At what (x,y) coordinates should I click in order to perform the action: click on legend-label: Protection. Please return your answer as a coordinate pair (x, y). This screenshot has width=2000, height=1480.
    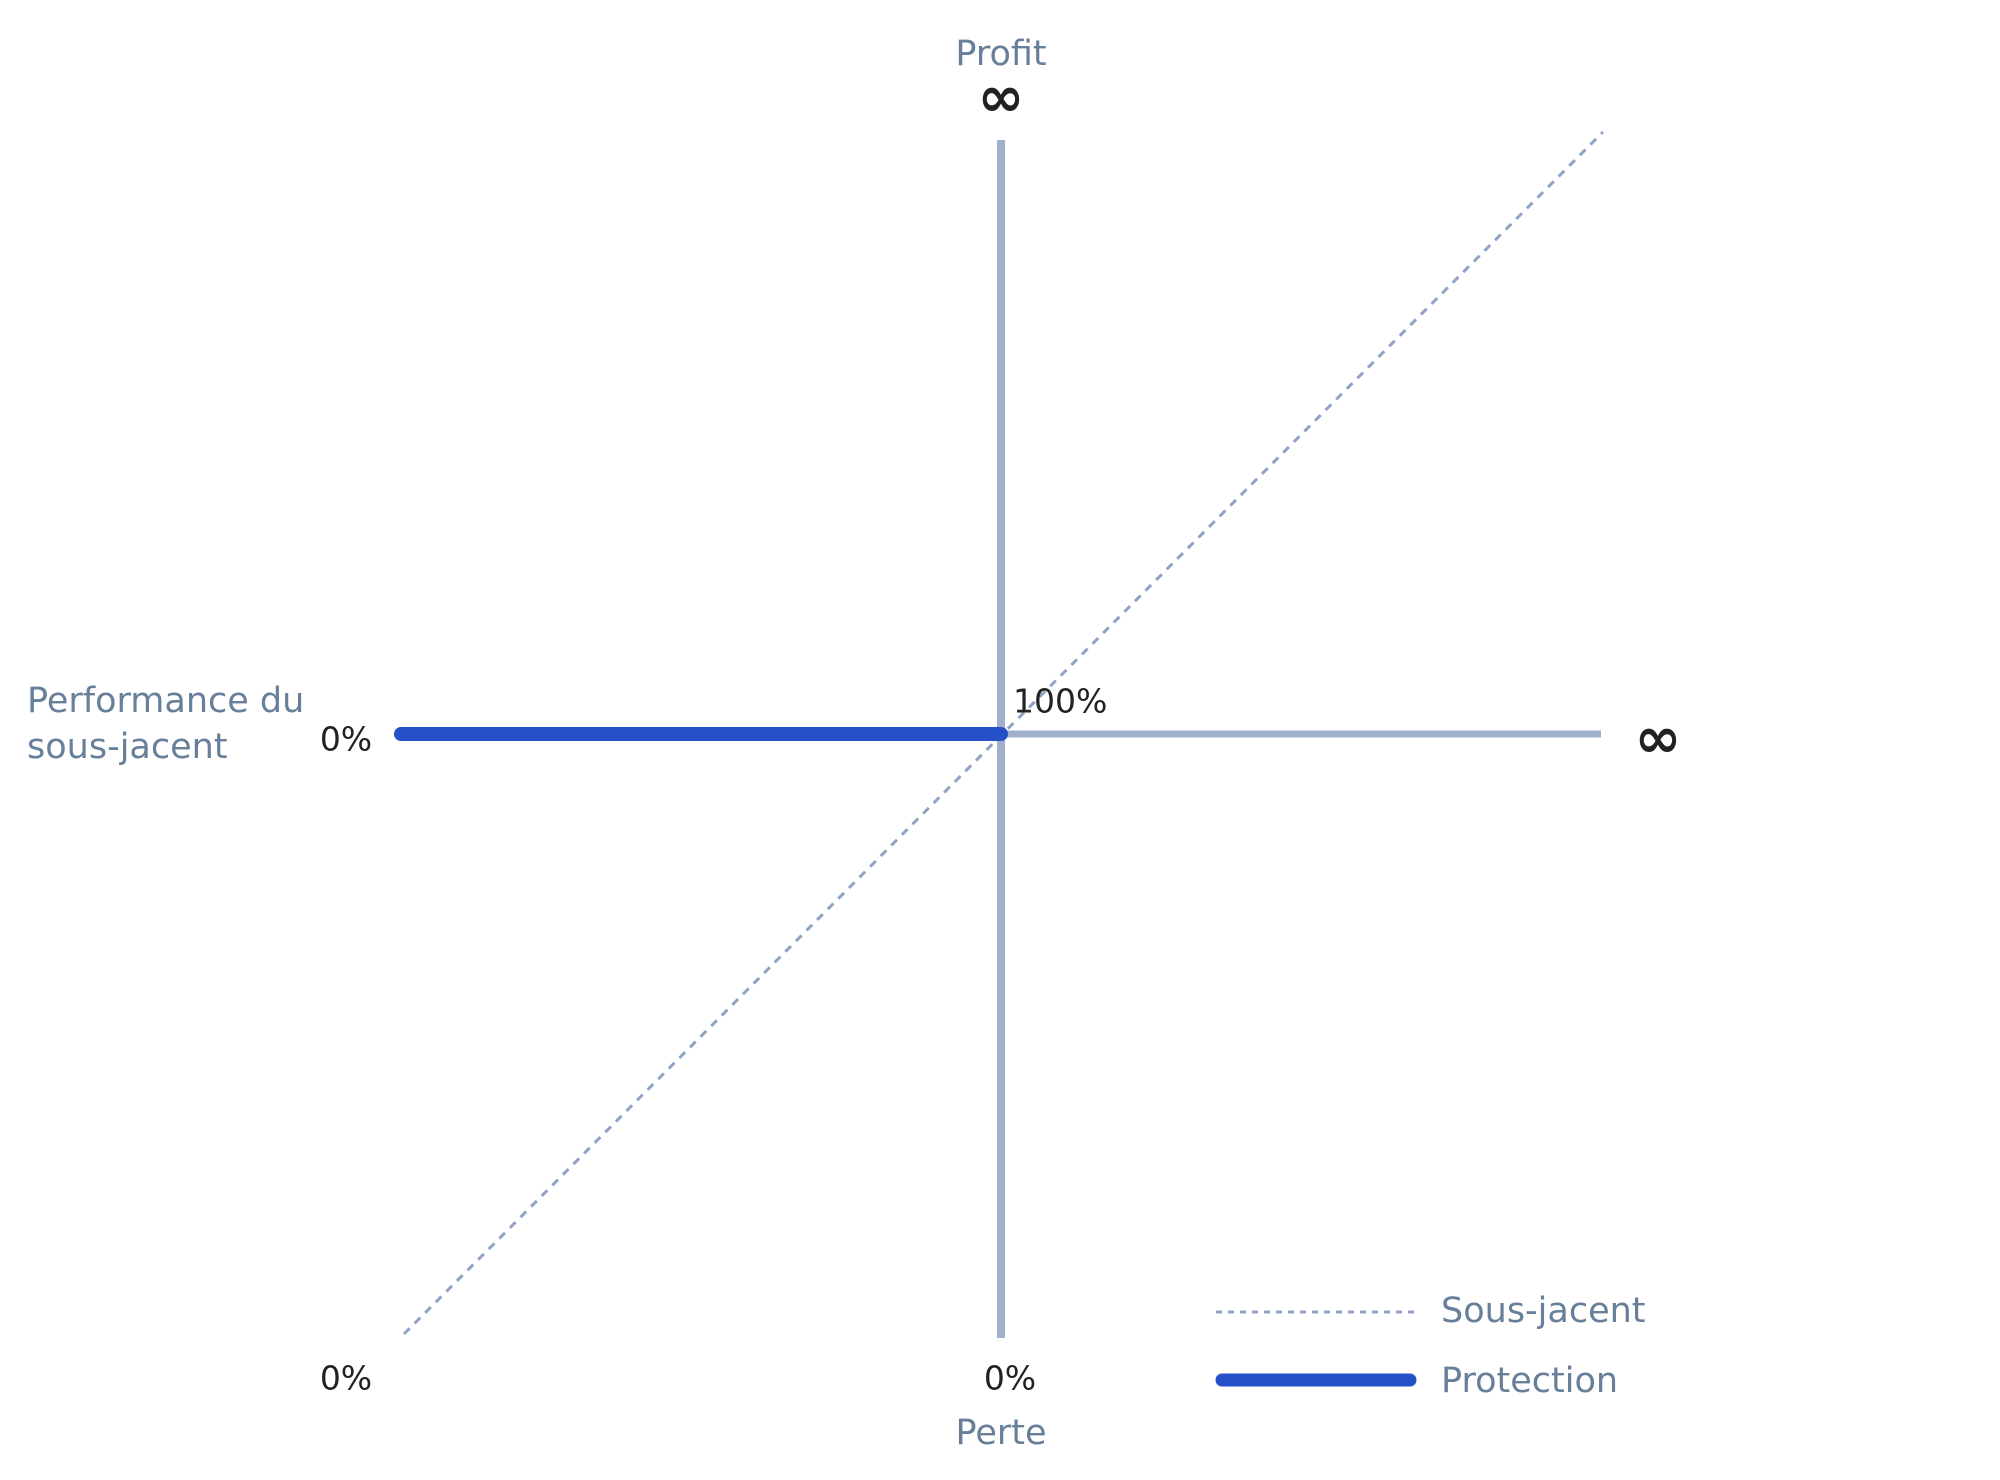
    Looking at the image, I should click on (1529, 1381).